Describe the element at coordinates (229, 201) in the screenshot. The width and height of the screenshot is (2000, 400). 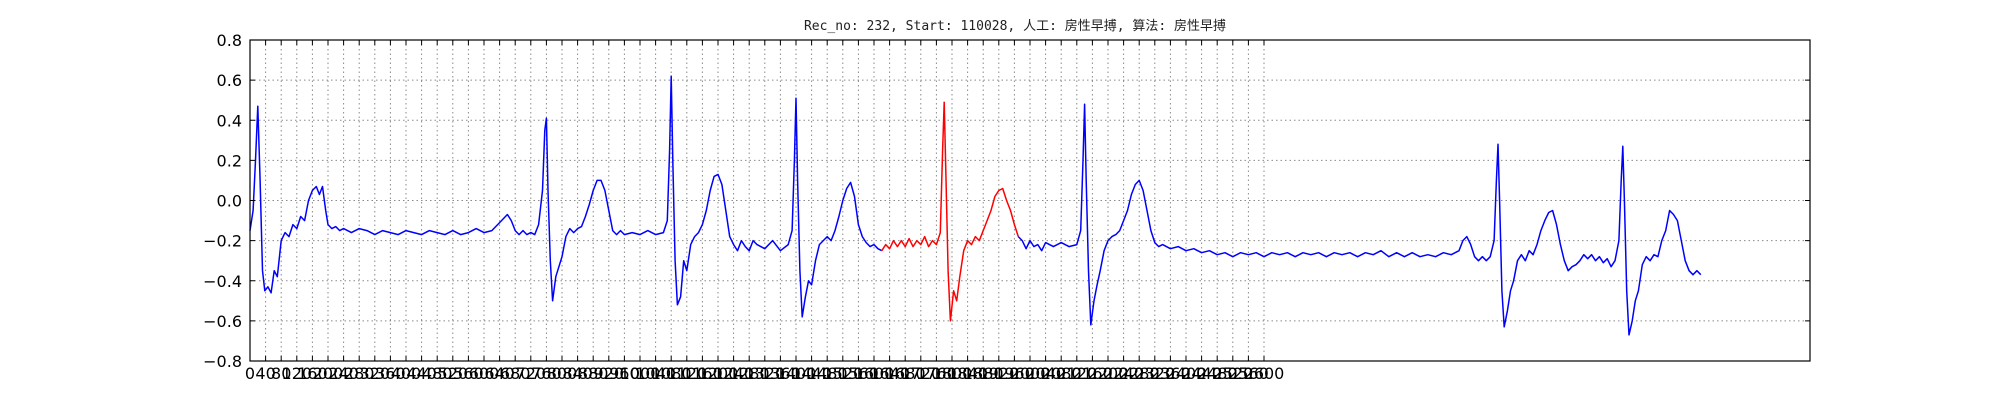
I see `y-tick-label: 0.0` at that location.